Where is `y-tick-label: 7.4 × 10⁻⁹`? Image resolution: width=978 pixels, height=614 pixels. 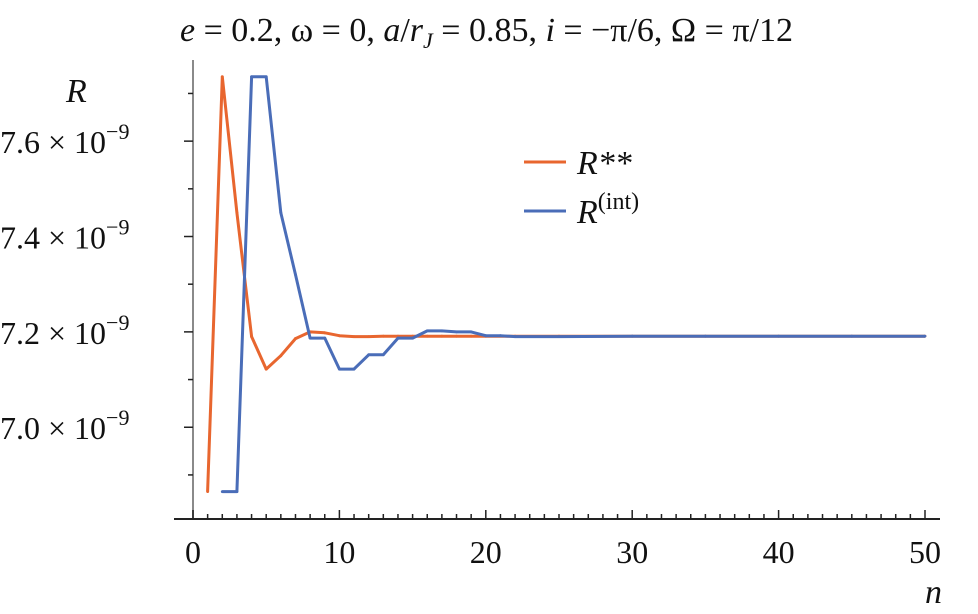 y-tick-label: 7.4 × 10⁻⁹ is located at coordinates (64, 235).